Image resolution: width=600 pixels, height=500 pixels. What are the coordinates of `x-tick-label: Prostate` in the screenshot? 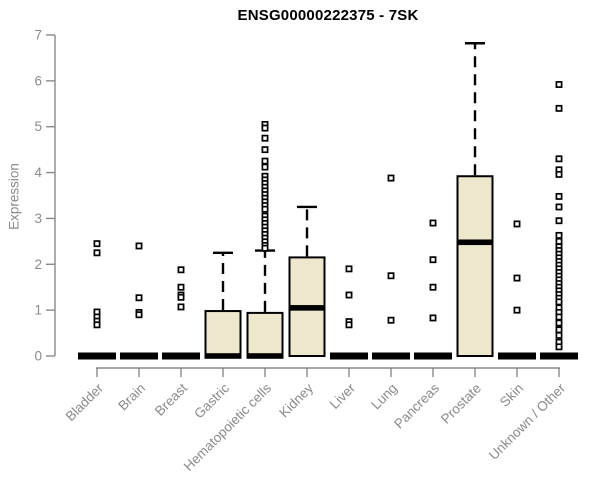 It's located at (461, 404).